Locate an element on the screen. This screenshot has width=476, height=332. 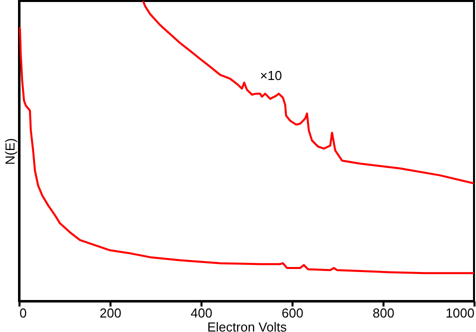
y-axis-title: N(E) is located at coordinates (10, 151).